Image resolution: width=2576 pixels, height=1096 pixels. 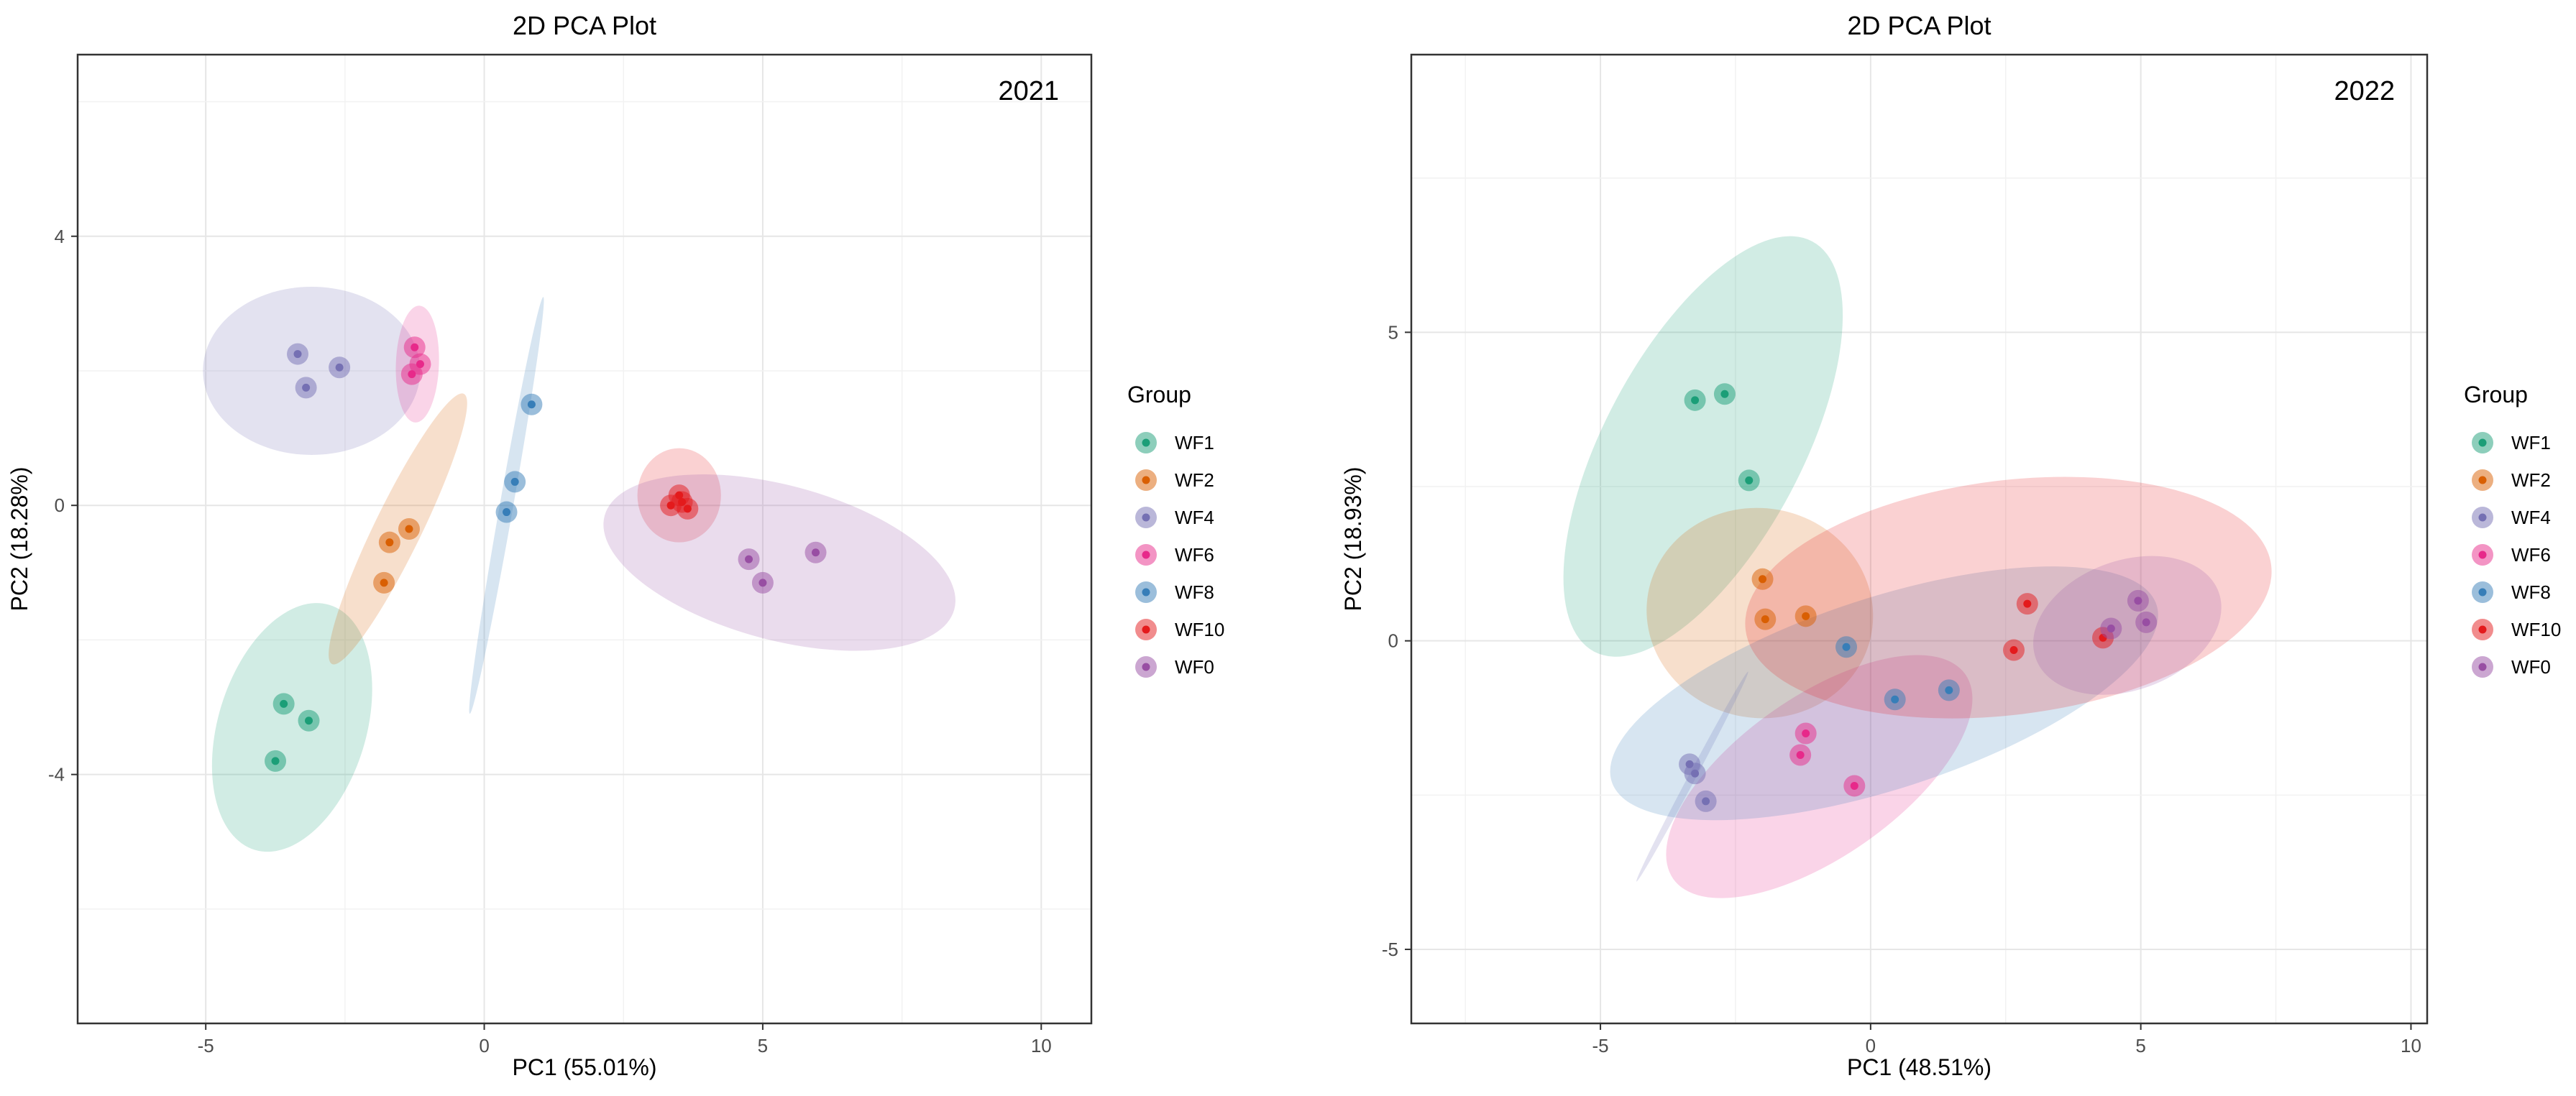 What do you see at coordinates (1175, 530) in the screenshot?
I see `legend: Group WF1 WF2 WF4 WF6 WF8 WF10 WF0` at bounding box center [1175, 530].